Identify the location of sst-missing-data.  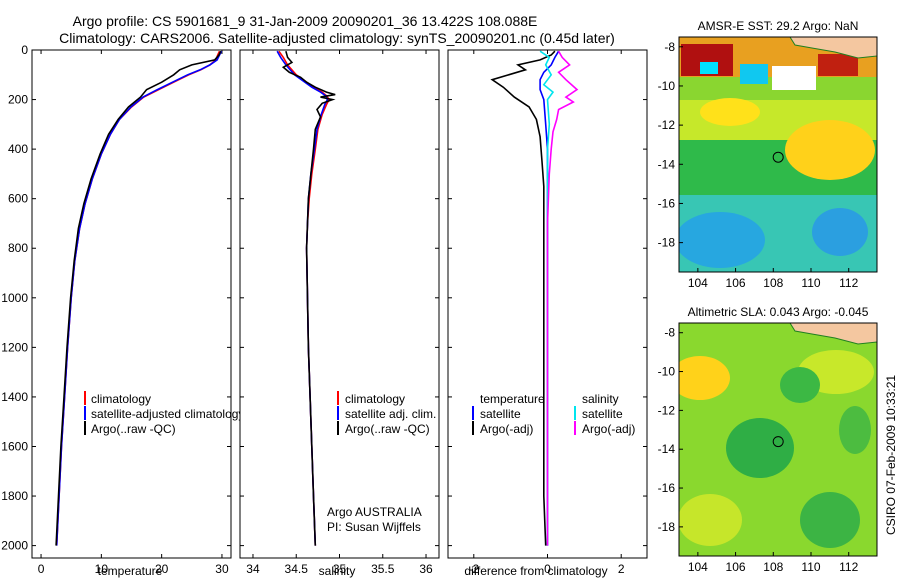
(794, 78).